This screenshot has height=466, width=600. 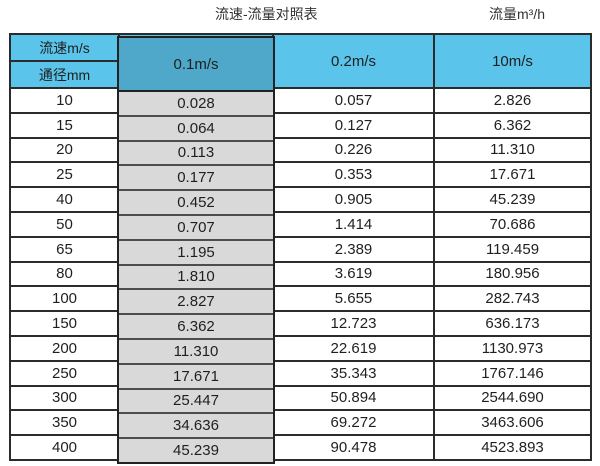 What do you see at coordinates (512, 447) in the screenshot?
I see `flow-cell-10ms: 4523.893` at bounding box center [512, 447].